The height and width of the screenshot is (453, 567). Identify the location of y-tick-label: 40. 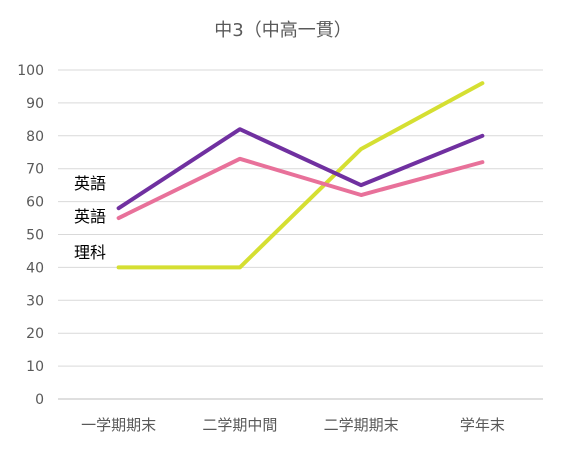
(35, 268).